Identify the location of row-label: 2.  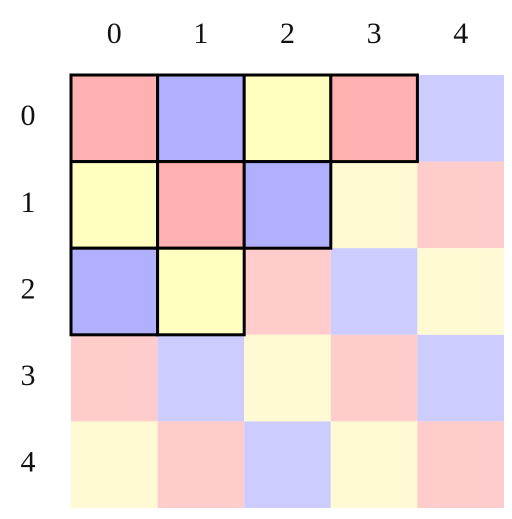
(28, 288).